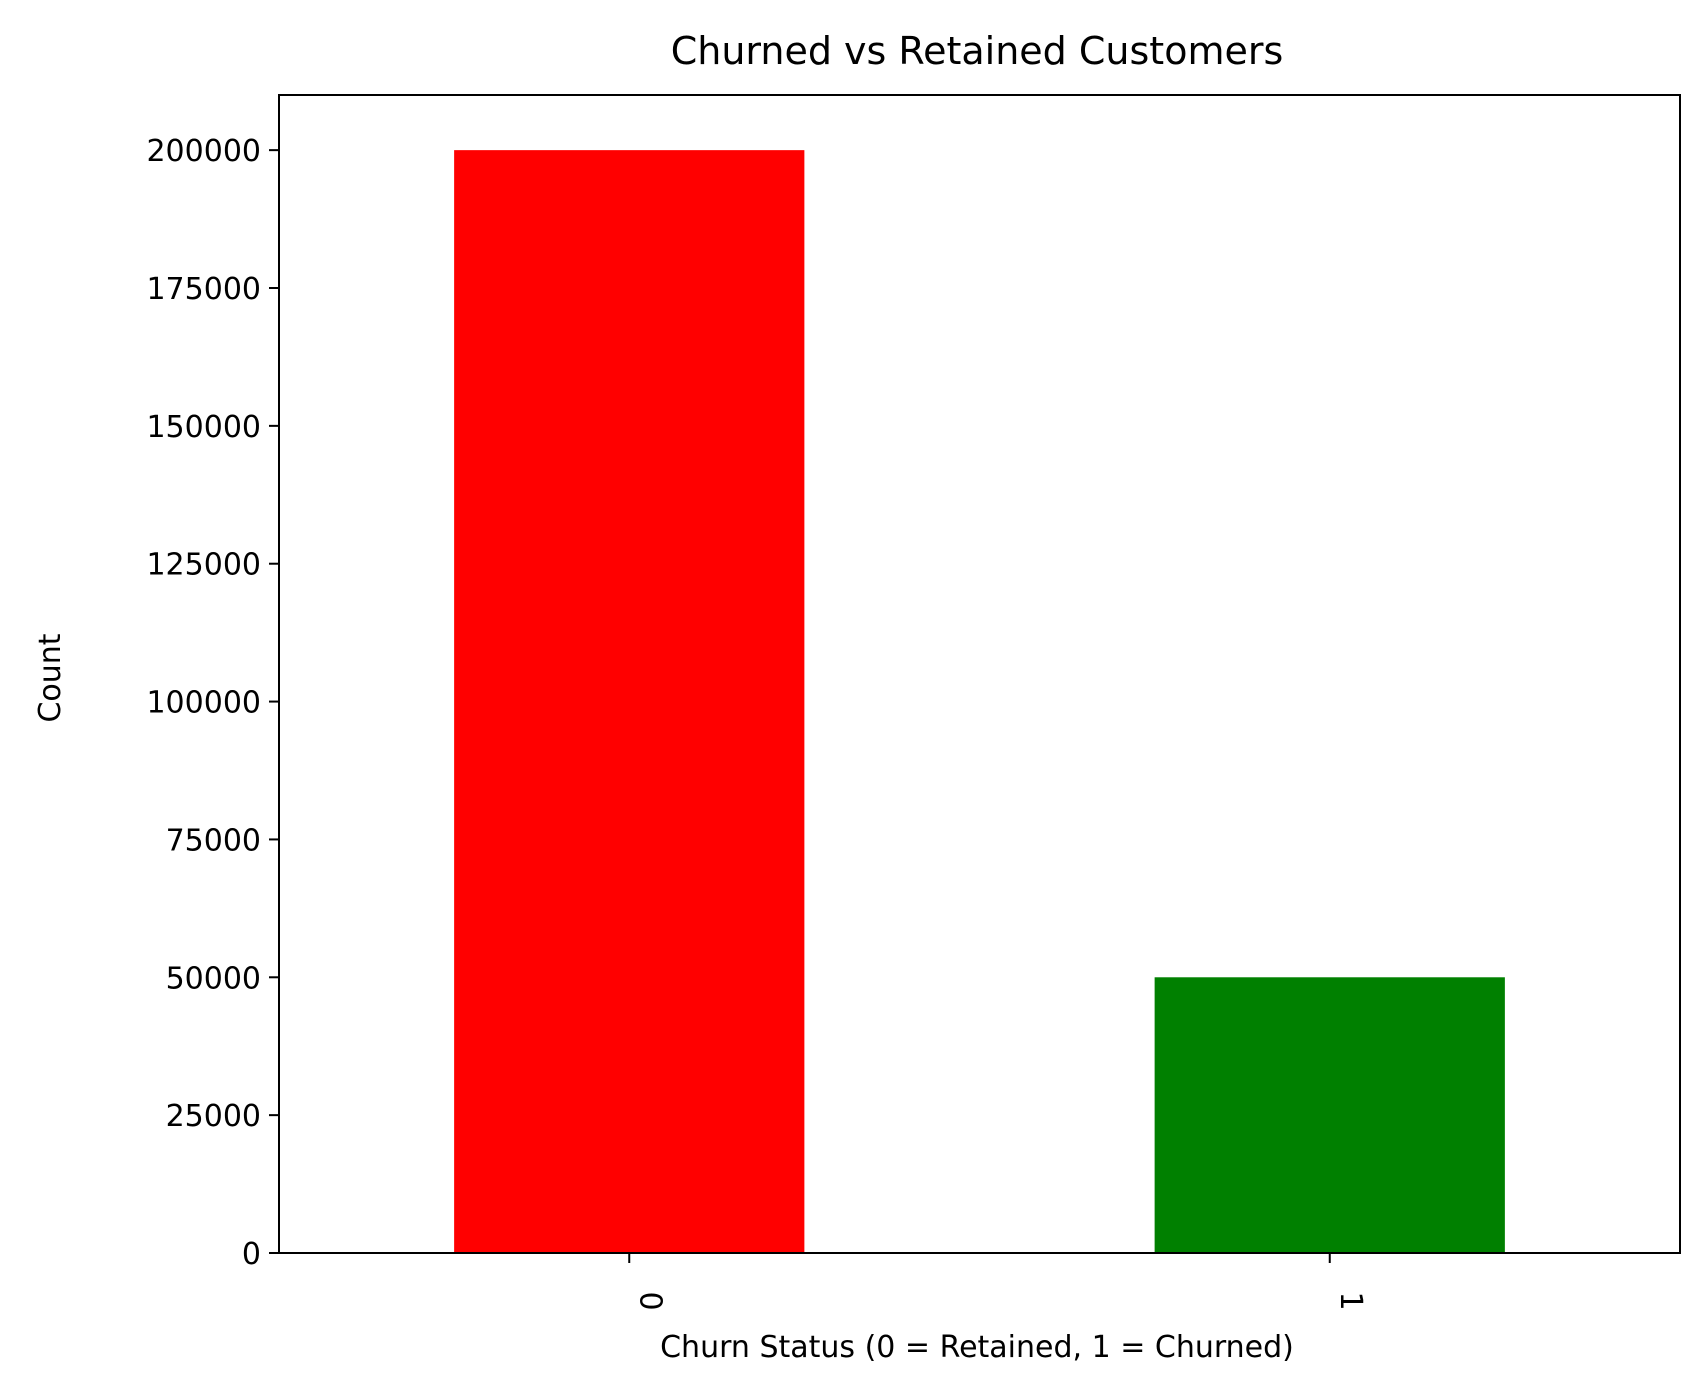 The height and width of the screenshot is (1392, 1701). What do you see at coordinates (1350, 1300) in the screenshot?
I see `x-tick-label: 1` at bounding box center [1350, 1300].